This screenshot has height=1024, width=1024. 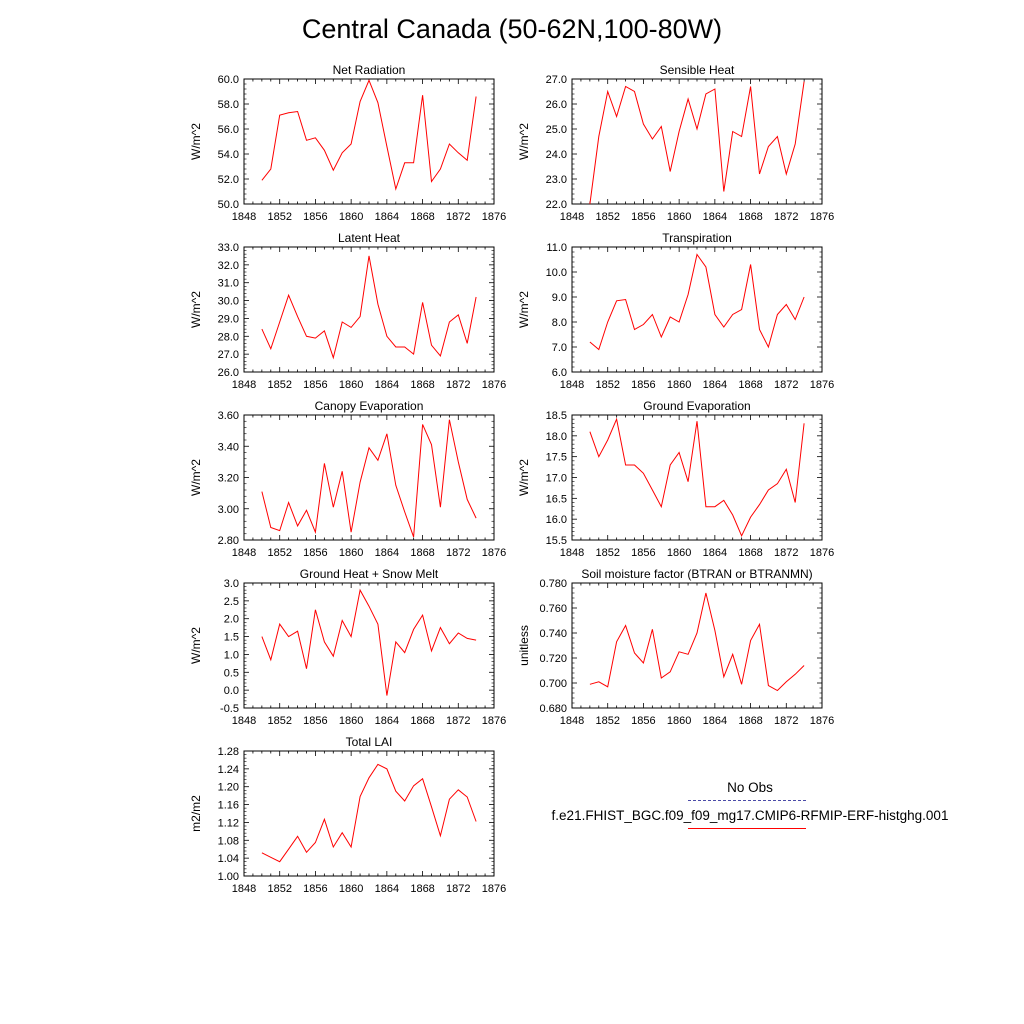 What do you see at coordinates (747, 828) in the screenshot?
I see `legend-model-line` at bounding box center [747, 828].